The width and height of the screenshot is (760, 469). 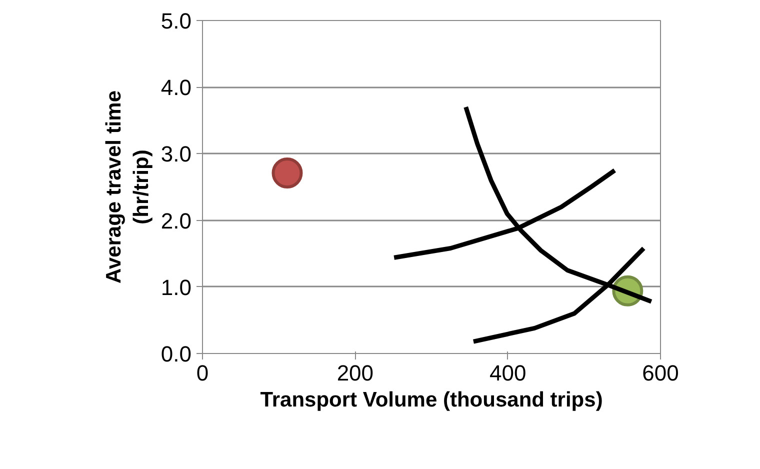 I want to click on y-tick-label: 4.0, so click(x=176, y=87).